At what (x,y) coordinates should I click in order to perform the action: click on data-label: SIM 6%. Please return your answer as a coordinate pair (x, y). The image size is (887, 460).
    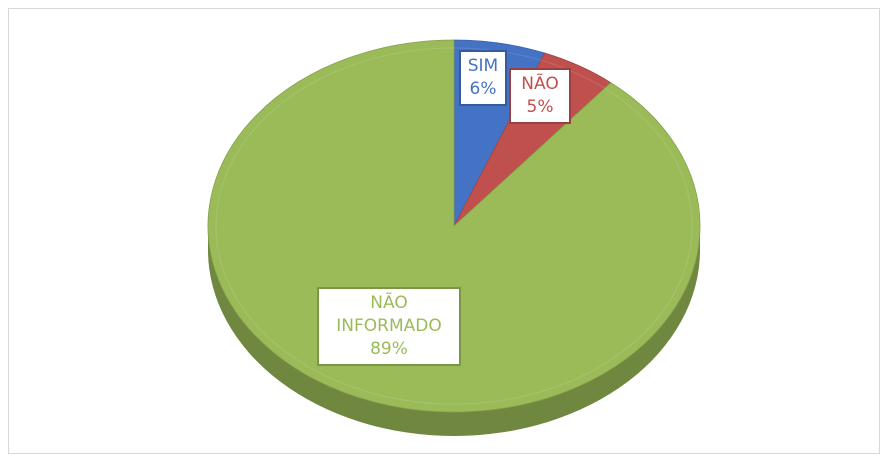
    Looking at the image, I should click on (483, 78).